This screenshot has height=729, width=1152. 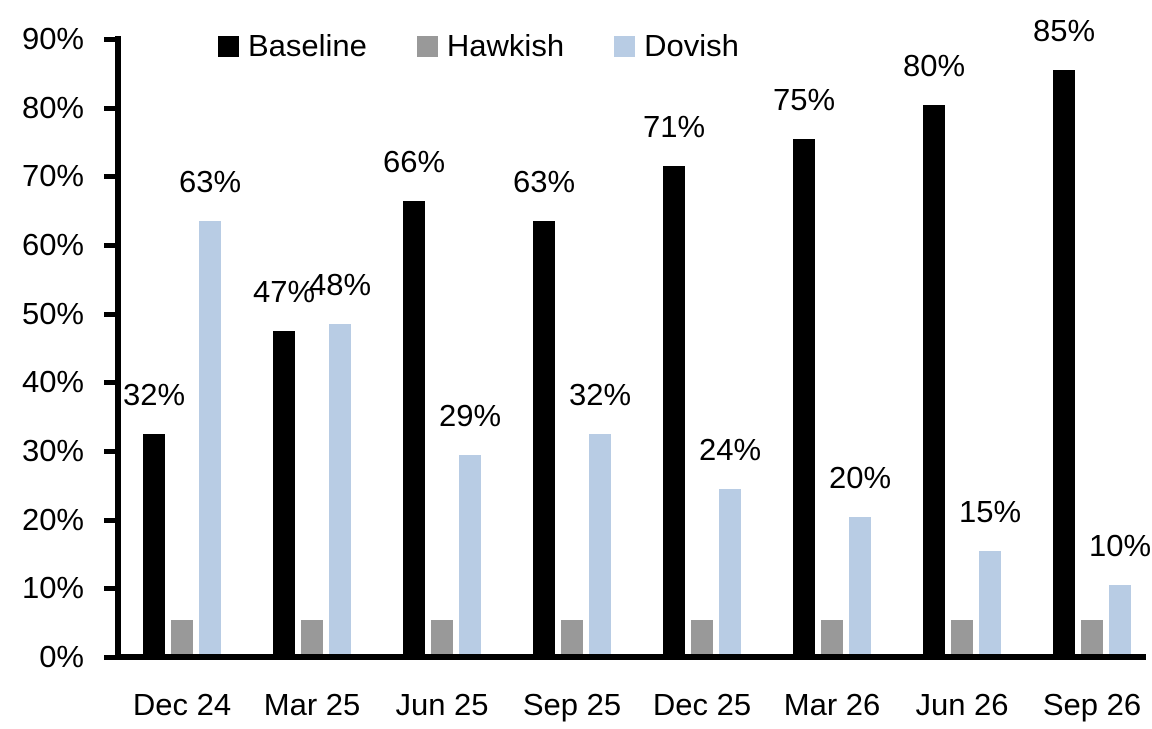 I want to click on y-tick-label: 70%, so click(x=52, y=176).